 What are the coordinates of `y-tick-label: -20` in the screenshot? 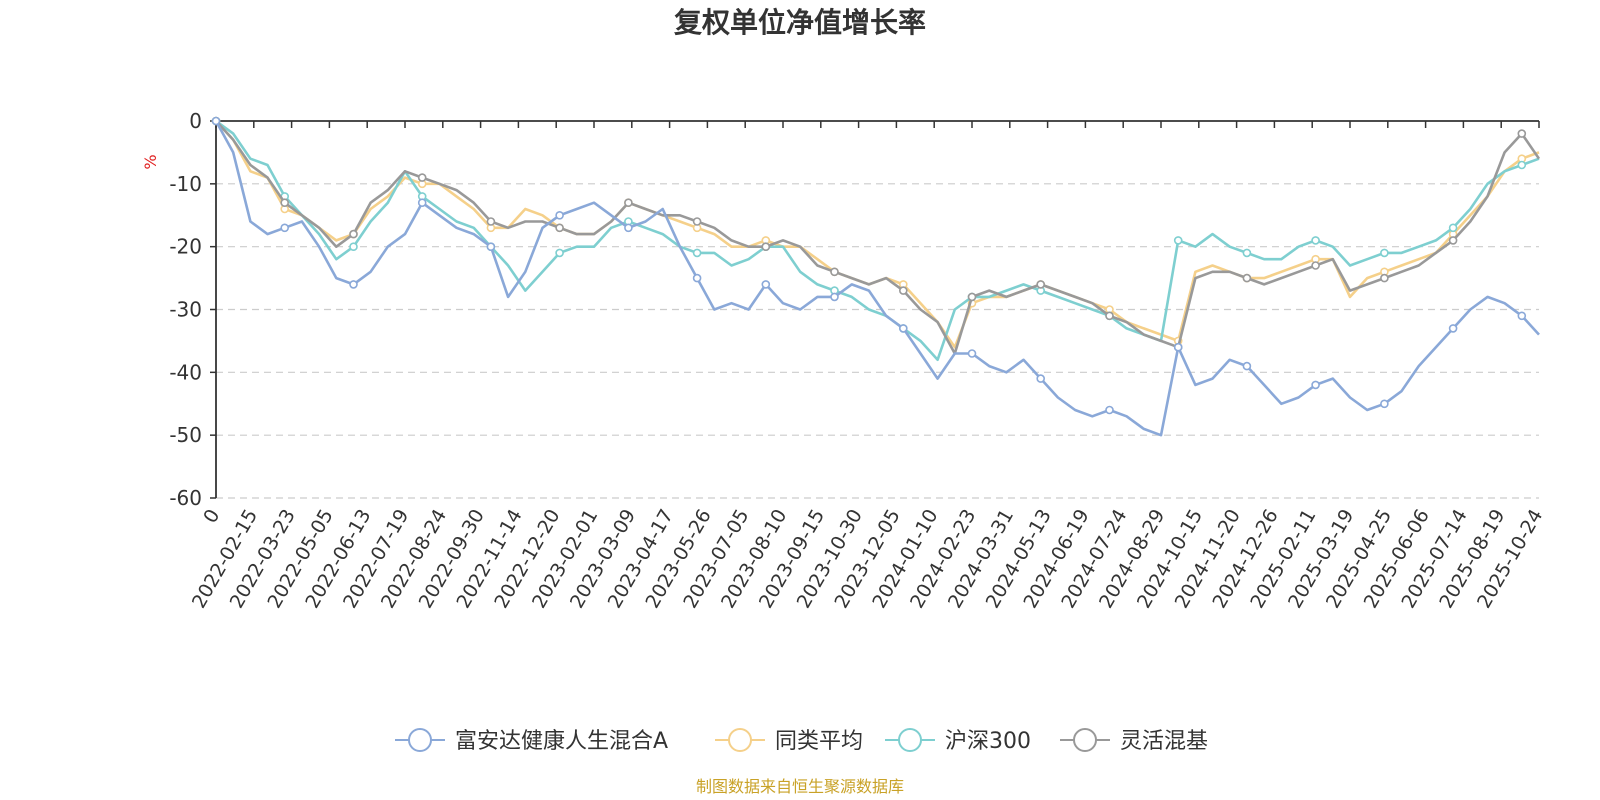 It's located at (185, 247).